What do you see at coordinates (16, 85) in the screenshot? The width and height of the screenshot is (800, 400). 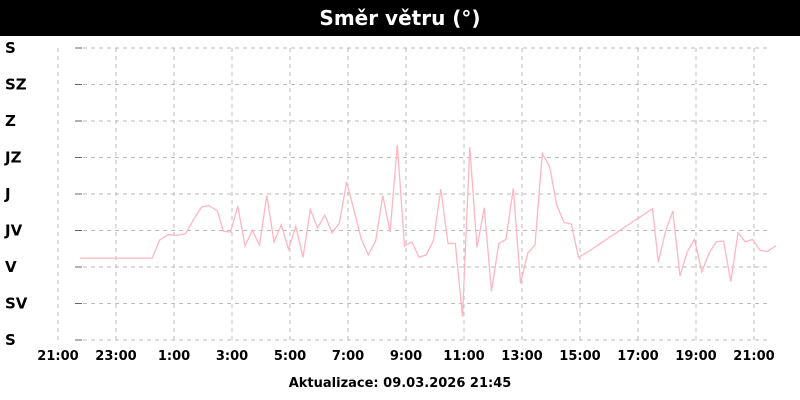 I see `y-tick-label: SZ` at bounding box center [16, 85].